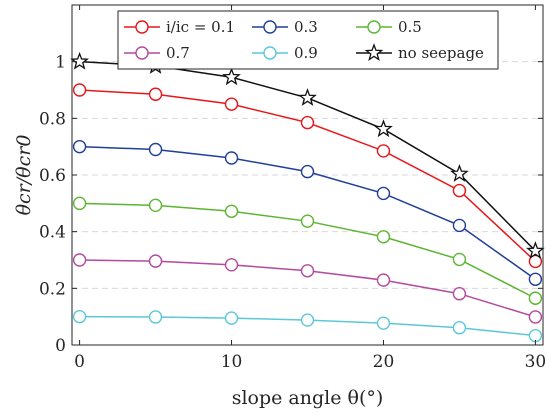  Describe the element at coordinates (384, 362) in the screenshot. I see `x-tick-label: 20` at that location.